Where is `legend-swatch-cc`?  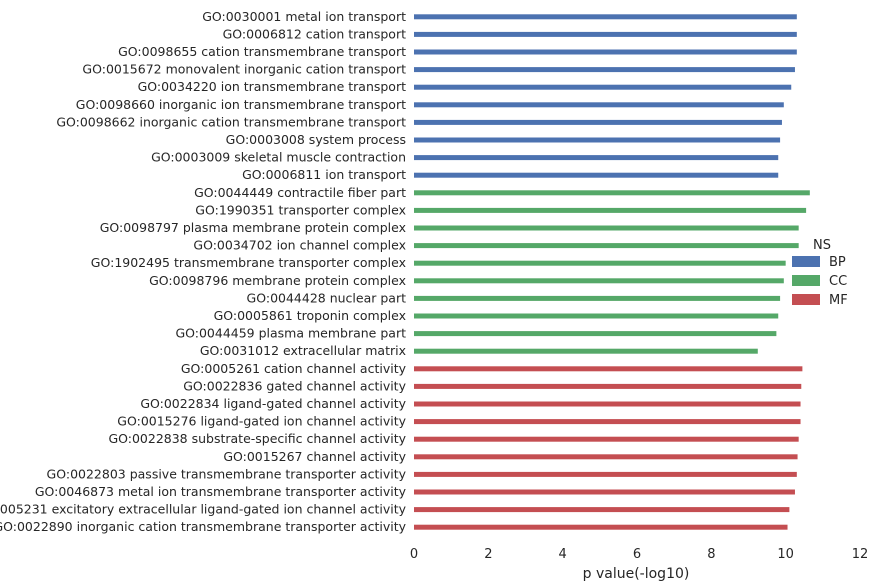 legend-swatch-cc is located at coordinates (806, 280).